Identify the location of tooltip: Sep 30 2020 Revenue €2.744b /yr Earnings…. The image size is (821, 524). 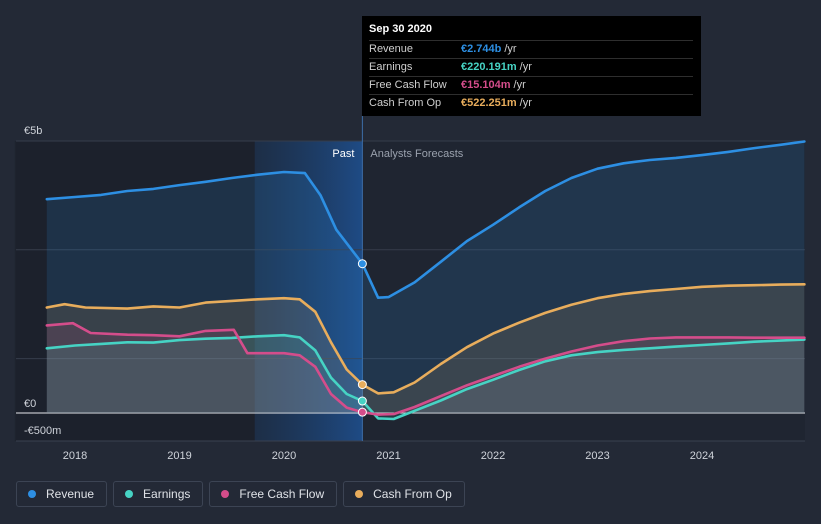
(531, 66).